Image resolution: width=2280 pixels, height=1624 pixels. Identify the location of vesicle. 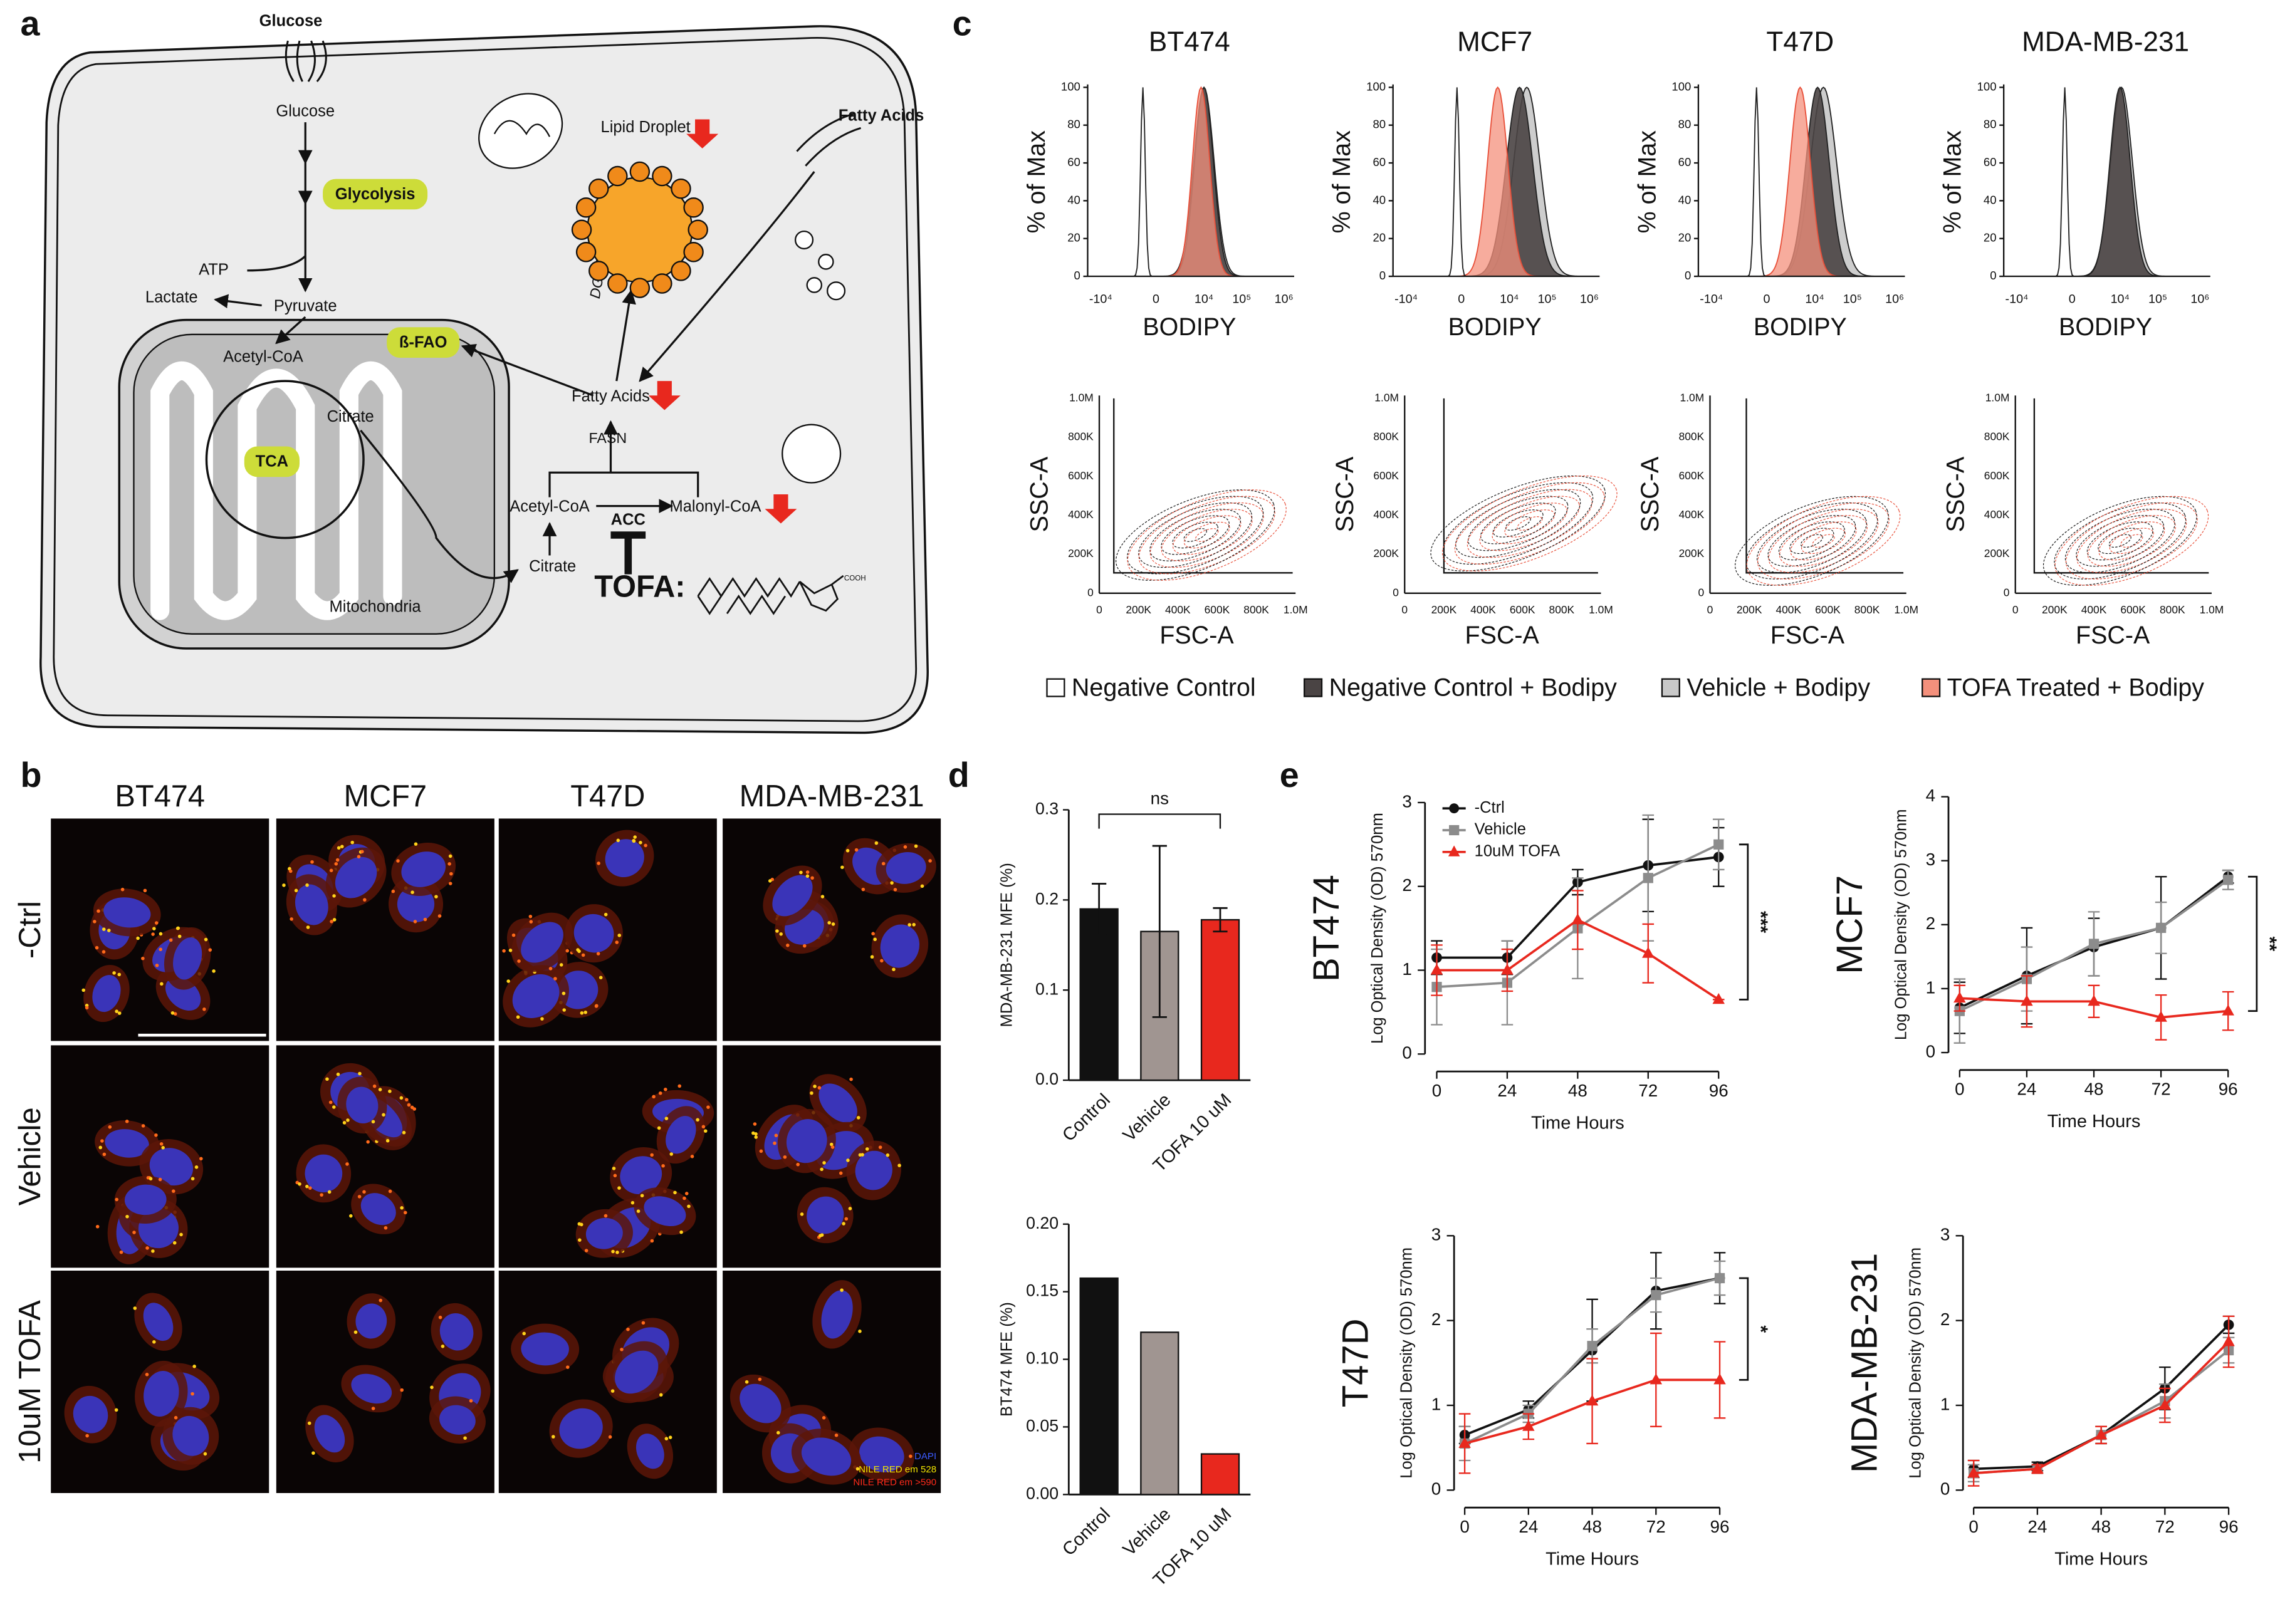
(826, 262).